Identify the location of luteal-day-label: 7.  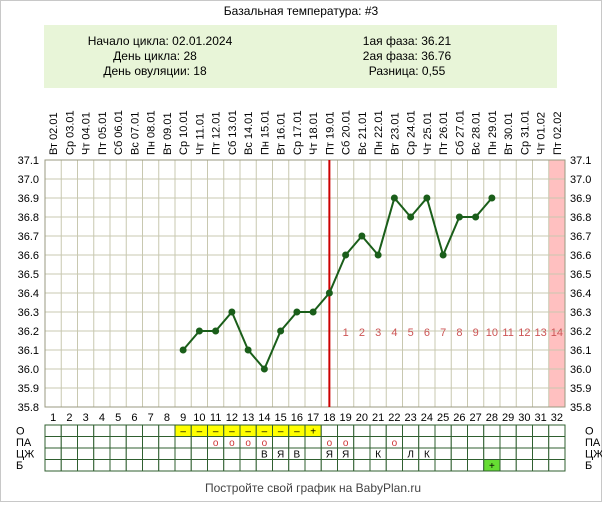
(443, 333).